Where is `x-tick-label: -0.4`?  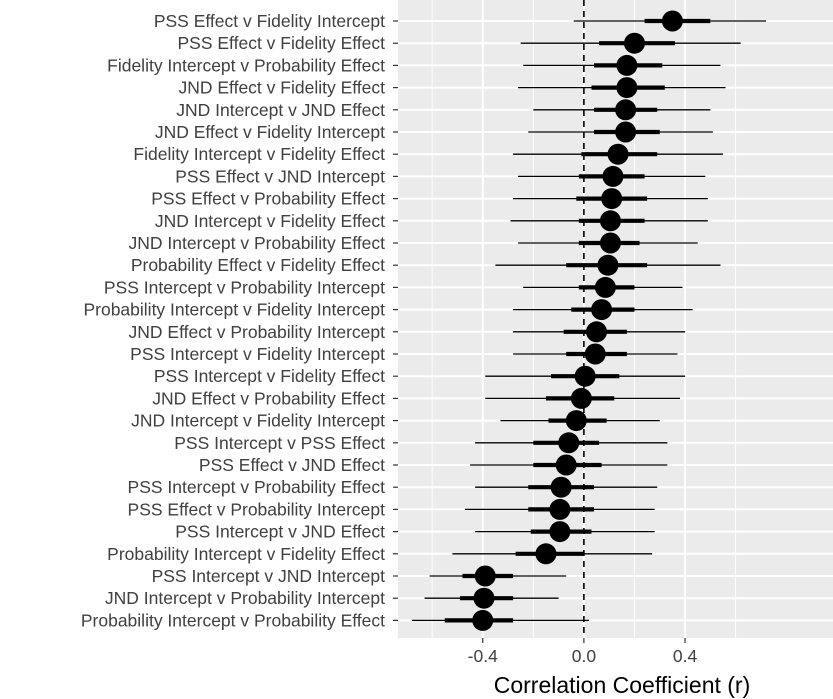 x-tick-label: -0.4 is located at coordinates (483, 656).